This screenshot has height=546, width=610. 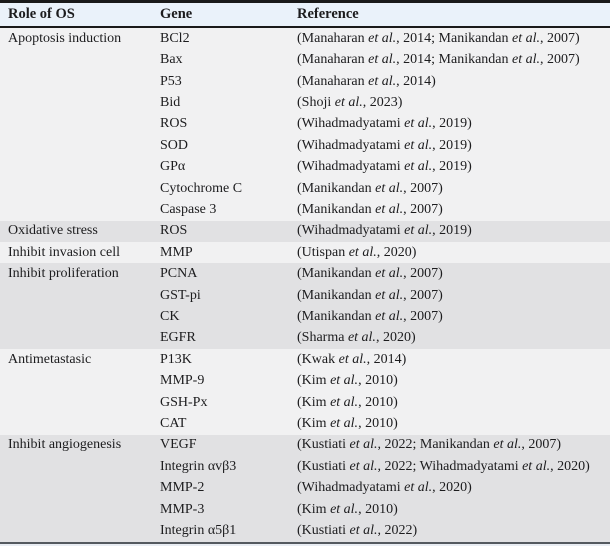 I want to click on gene-cell: GSH-Px, so click(x=184, y=402).